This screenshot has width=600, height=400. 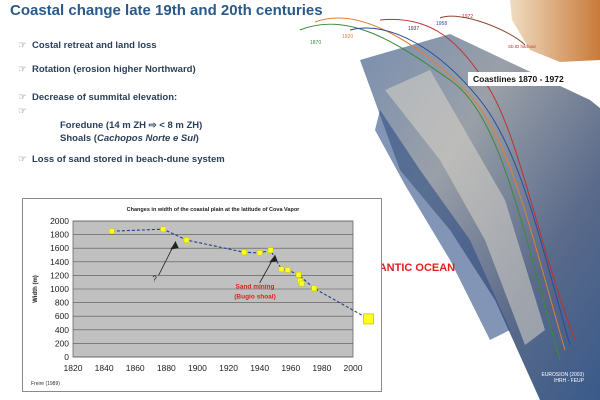 What do you see at coordinates (59, 262) in the screenshot?
I see `y-tick-label: 1400` at bounding box center [59, 262].